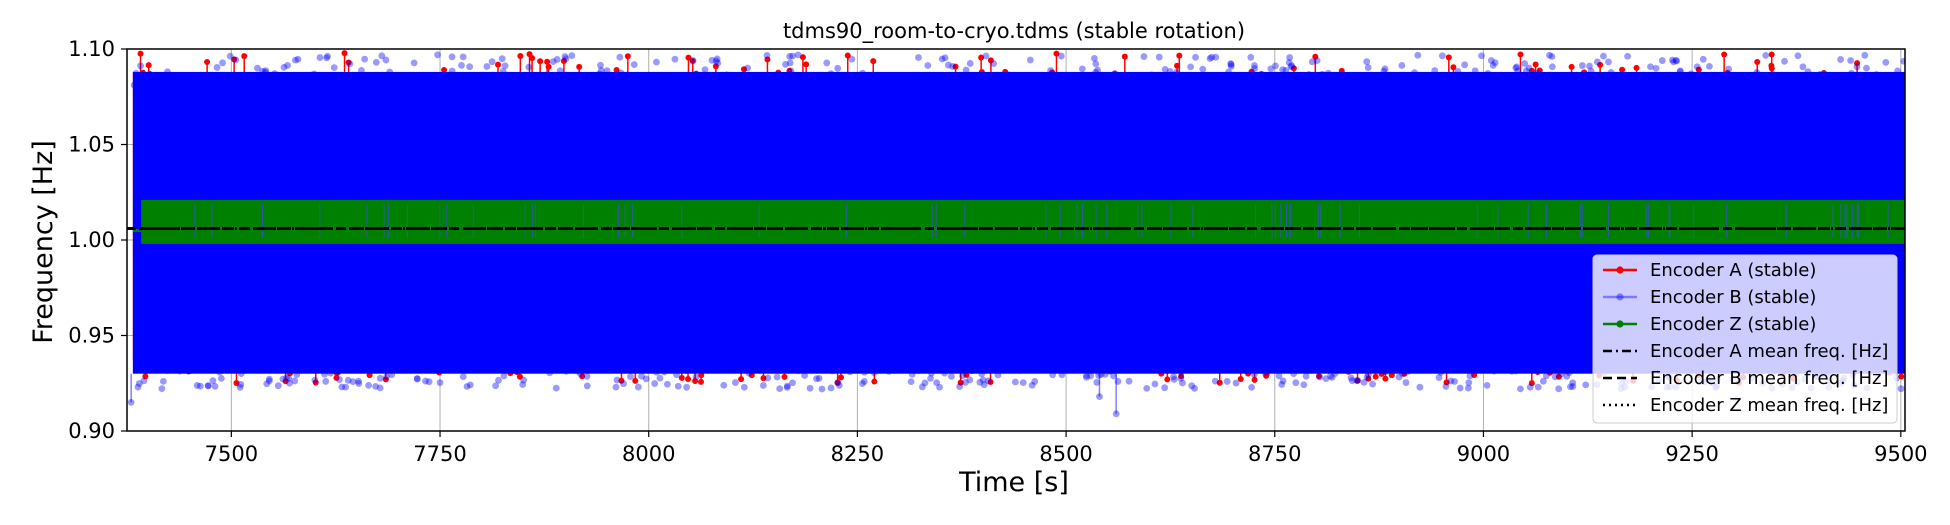 This screenshot has height=525, width=1950. Describe the element at coordinates (1733, 324) in the screenshot. I see `legend-label: Encoder Z (stable)` at that location.